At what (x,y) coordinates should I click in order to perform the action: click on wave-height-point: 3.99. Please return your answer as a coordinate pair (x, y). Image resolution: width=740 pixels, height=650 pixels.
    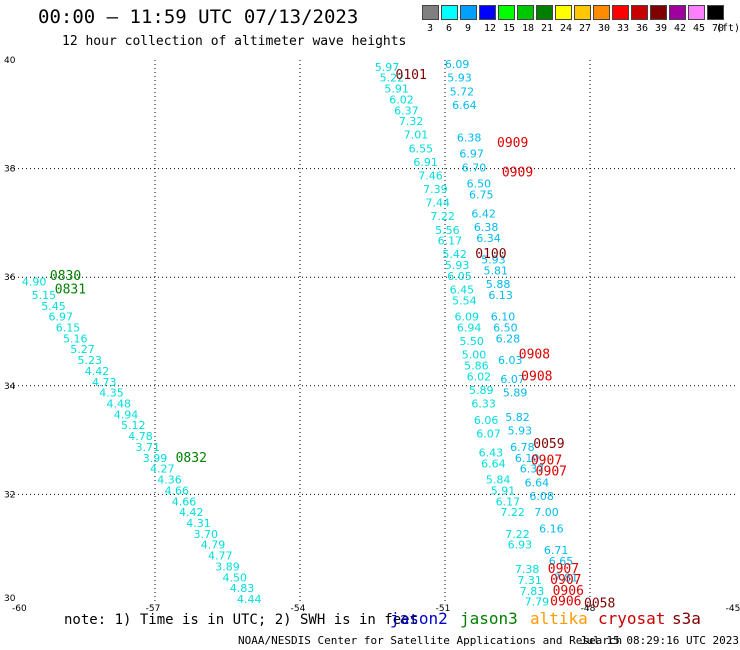
    Looking at the image, I should click on (155, 458).